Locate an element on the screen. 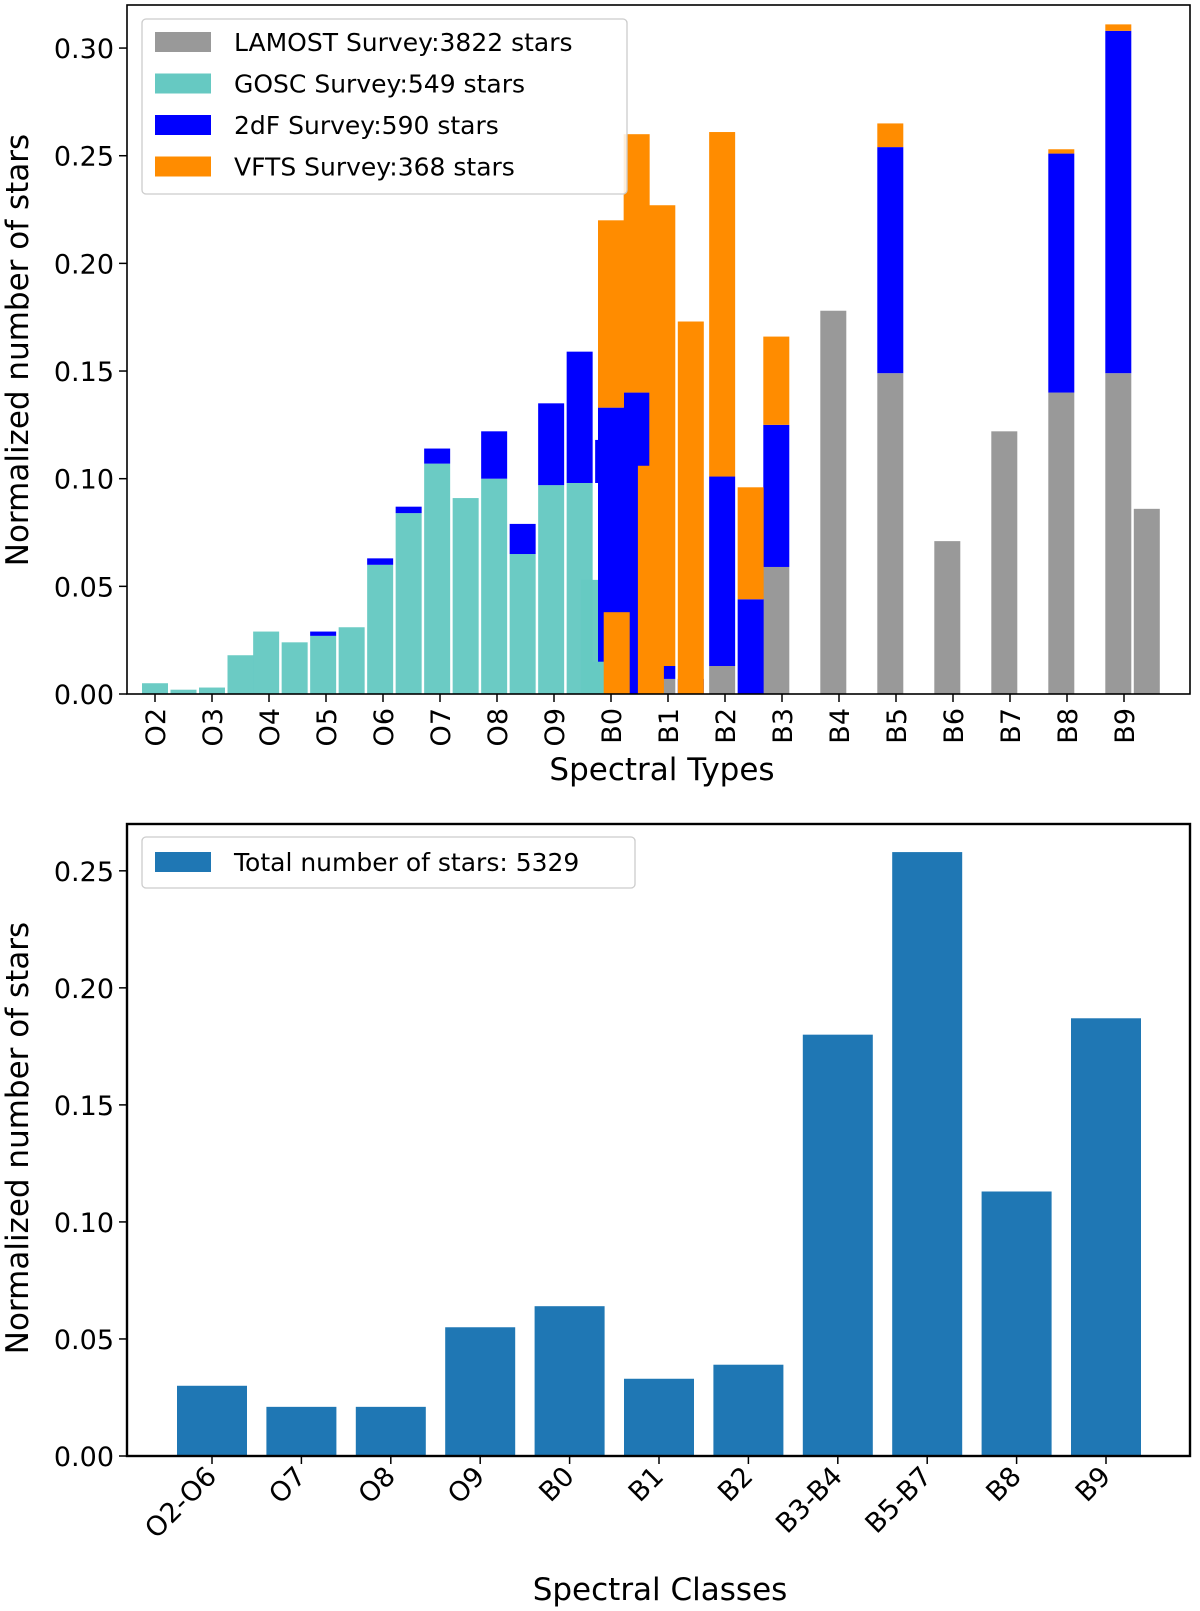 This screenshot has height=1611, width=1200. x-tick-label: B5 is located at coordinates (897, 726).